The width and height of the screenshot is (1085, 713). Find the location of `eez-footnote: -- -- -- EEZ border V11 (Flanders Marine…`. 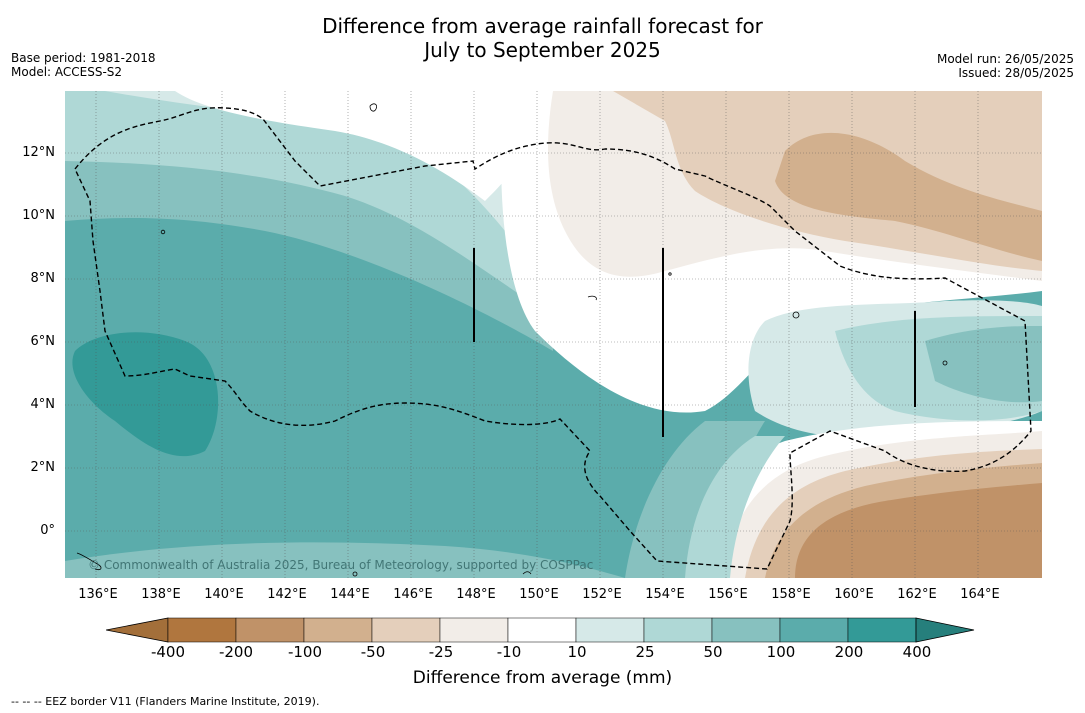

eez-footnote: -- -- -- EEZ border V11 (Flanders Marine… is located at coordinates (165, 701).